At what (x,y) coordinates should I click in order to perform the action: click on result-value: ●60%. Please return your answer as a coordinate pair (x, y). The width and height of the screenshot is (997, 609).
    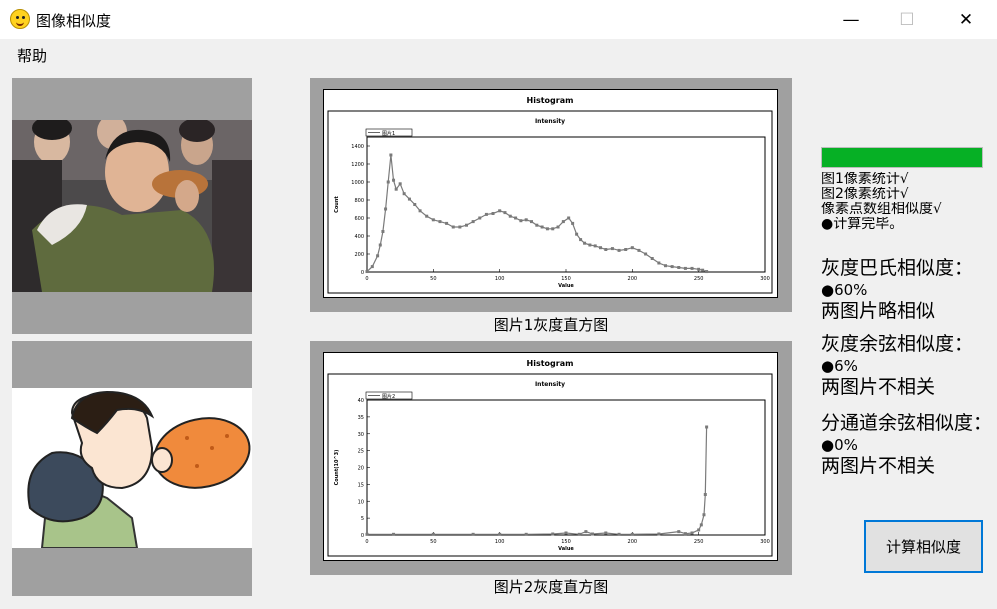
    Looking at the image, I should click on (909, 290).